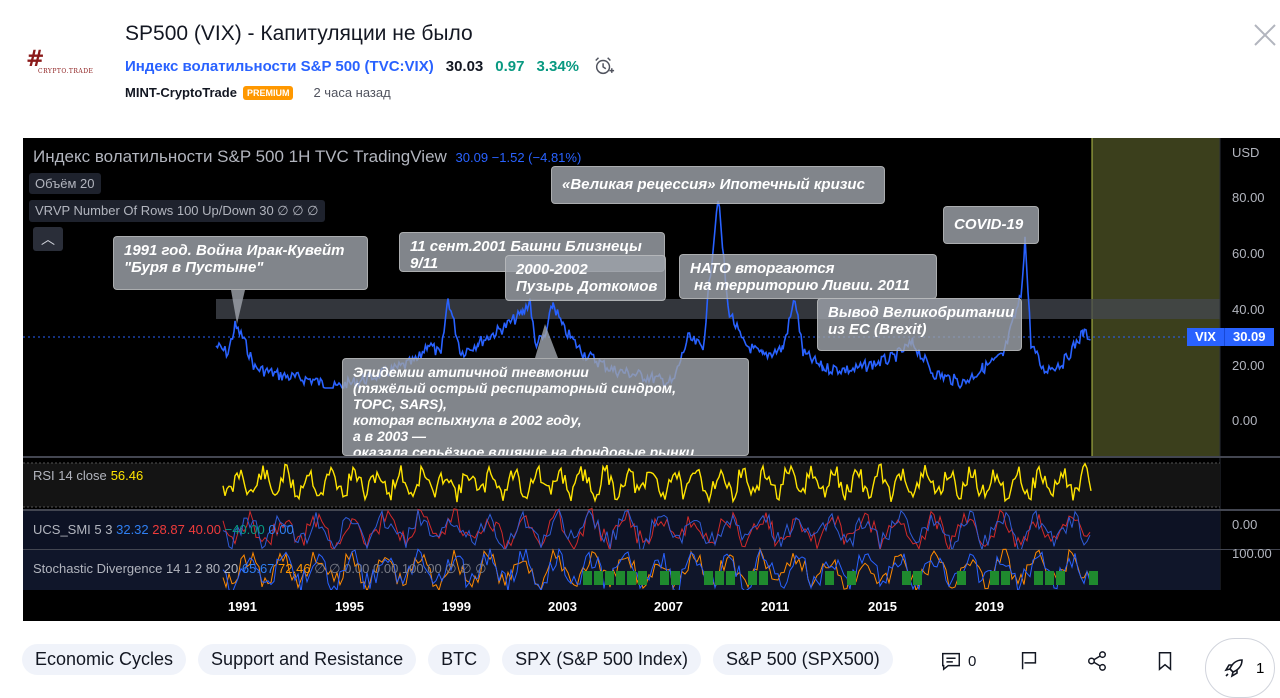 The width and height of the screenshot is (1280, 698). I want to click on stoch-axis-tick: 100.00, so click(1252, 553).